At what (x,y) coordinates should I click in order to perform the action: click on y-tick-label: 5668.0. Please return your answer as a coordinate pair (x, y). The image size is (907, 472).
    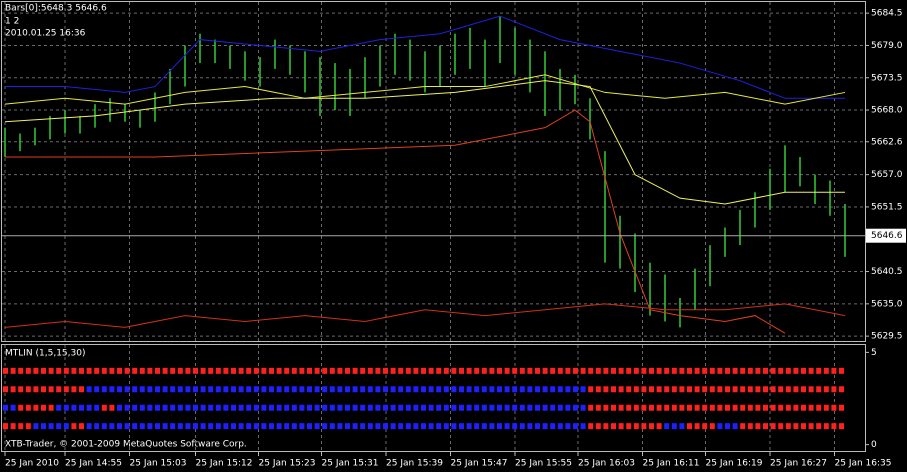
    Looking at the image, I should click on (887, 111).